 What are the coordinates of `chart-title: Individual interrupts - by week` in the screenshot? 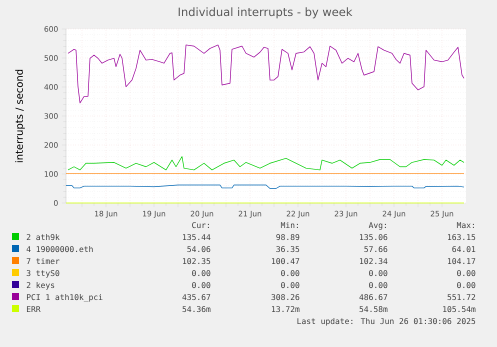 It's located at (265, 12).